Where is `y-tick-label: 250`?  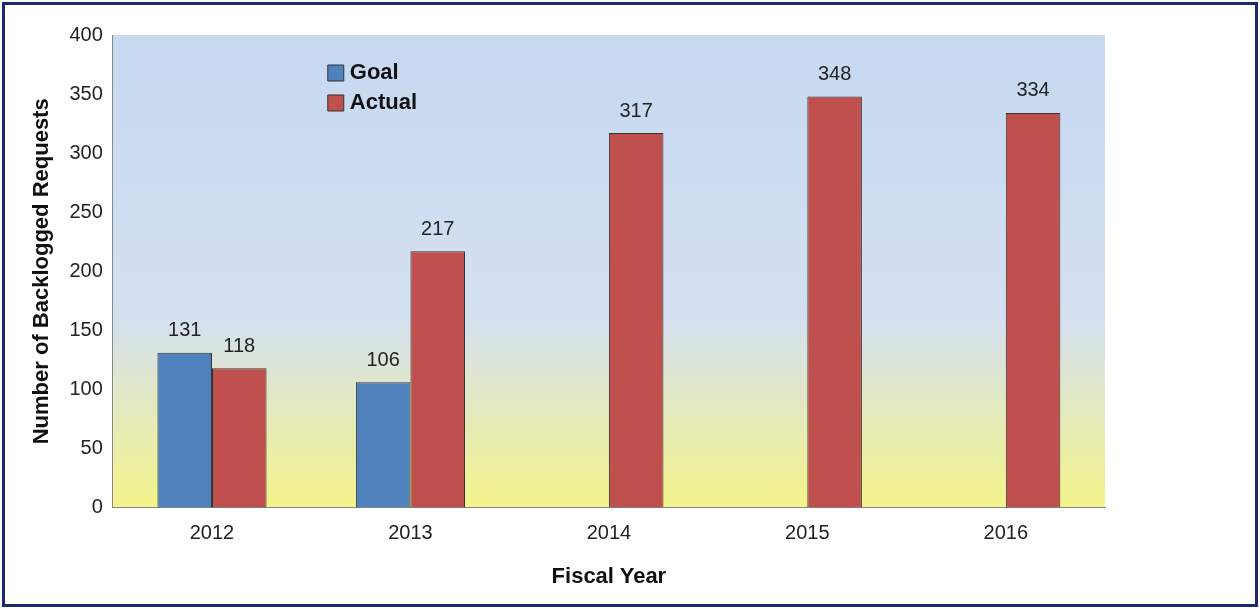
y-tick-label: 250 is located at coordinates (86, 210).